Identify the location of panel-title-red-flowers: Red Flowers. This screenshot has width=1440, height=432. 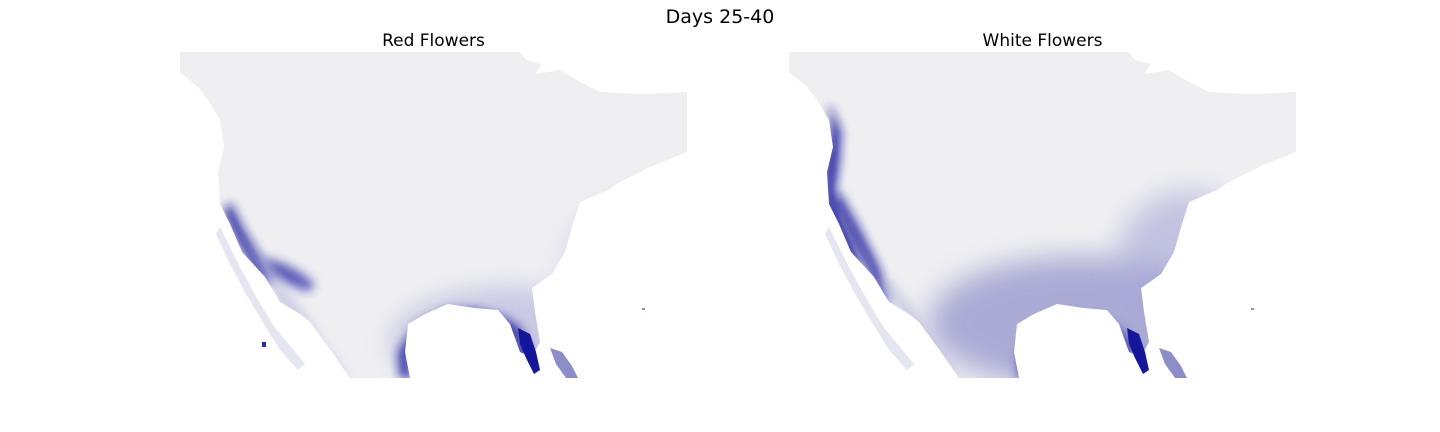
(433, 41).